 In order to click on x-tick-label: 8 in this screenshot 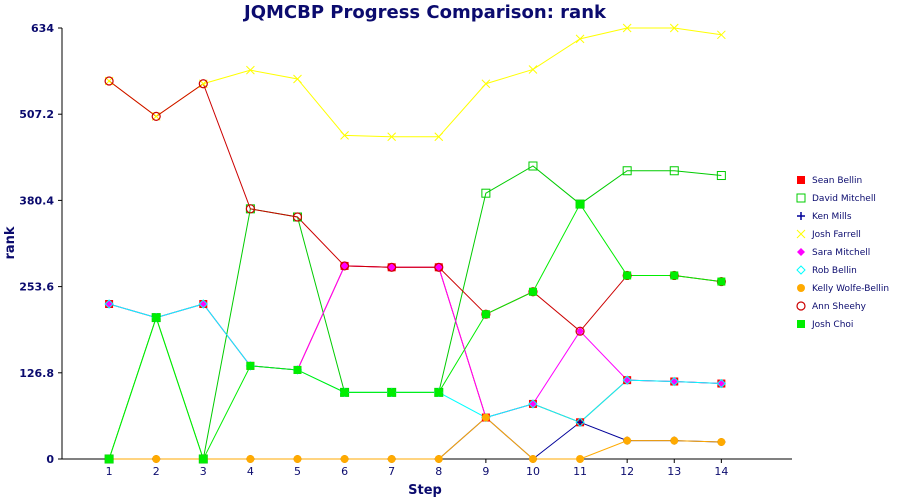, I will do `click(438, 471)`.